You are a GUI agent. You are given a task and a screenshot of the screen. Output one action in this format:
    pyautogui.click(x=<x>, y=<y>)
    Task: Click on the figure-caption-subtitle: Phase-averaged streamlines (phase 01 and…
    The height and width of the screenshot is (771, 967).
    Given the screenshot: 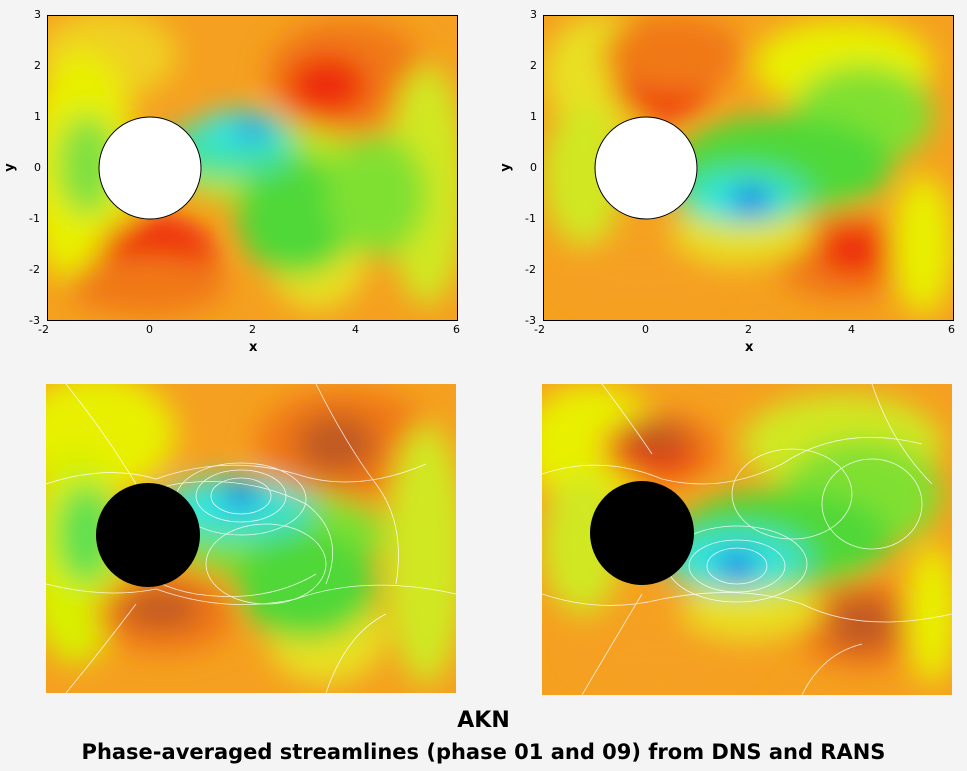 What is the action you would take?
    pyautogui.click(x=483, y=752)
    